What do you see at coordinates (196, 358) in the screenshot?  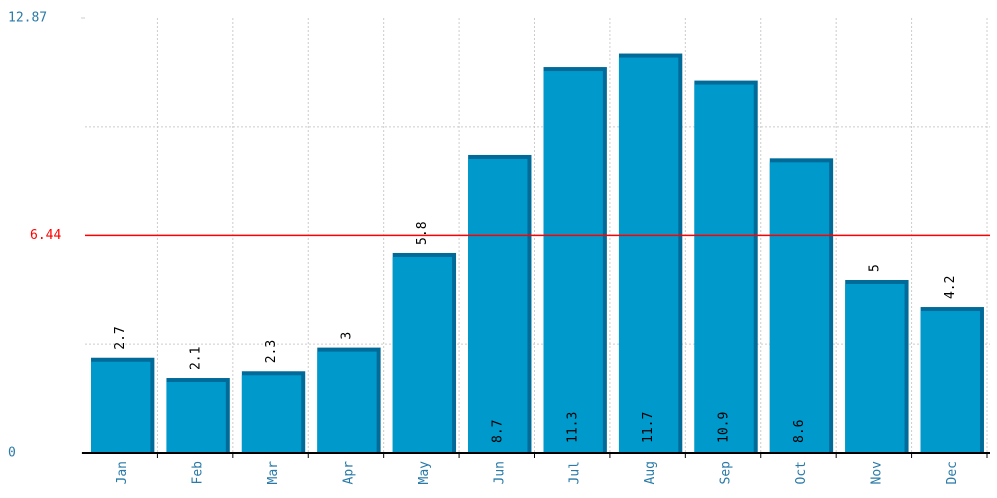 I see `data-label: 2.1` at bounding box center [196, 358].